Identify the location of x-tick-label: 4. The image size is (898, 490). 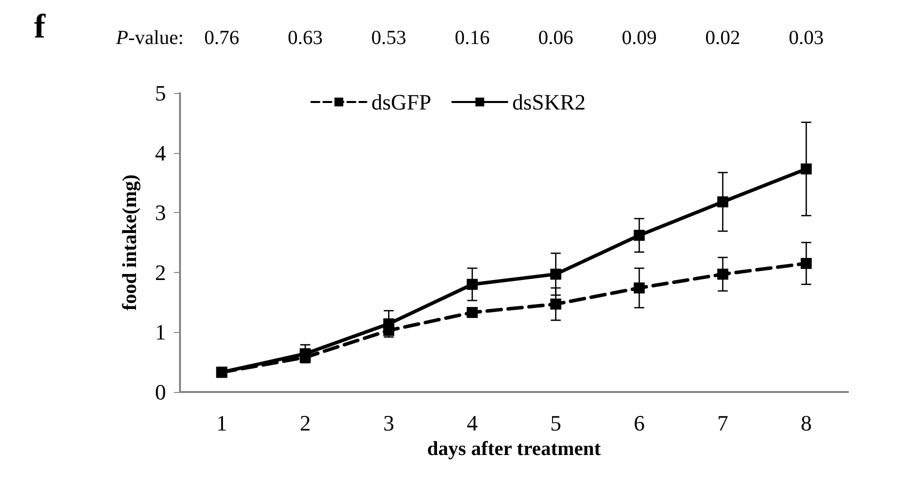
(472, 423).